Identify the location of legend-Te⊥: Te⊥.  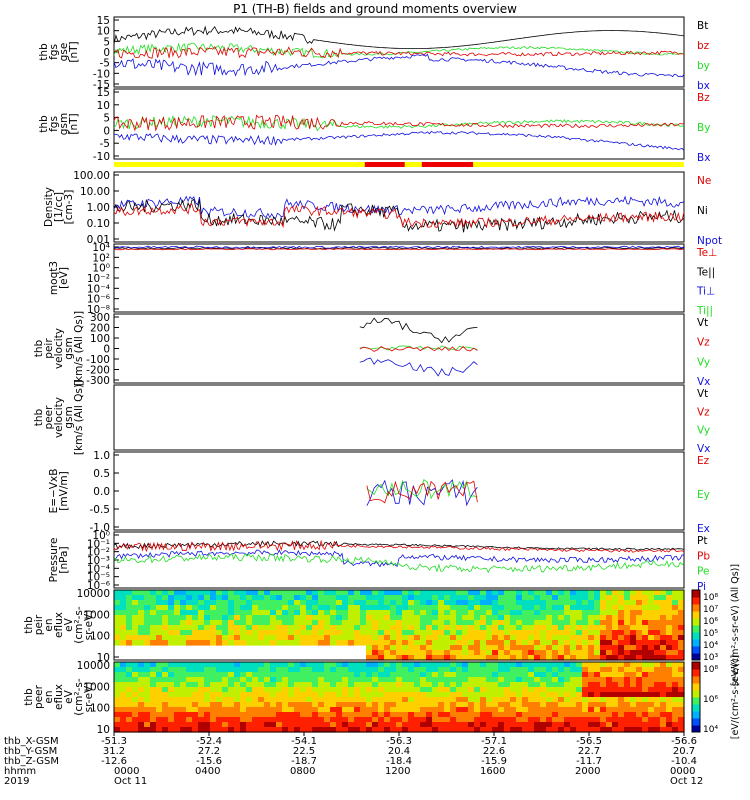
(706, 253).